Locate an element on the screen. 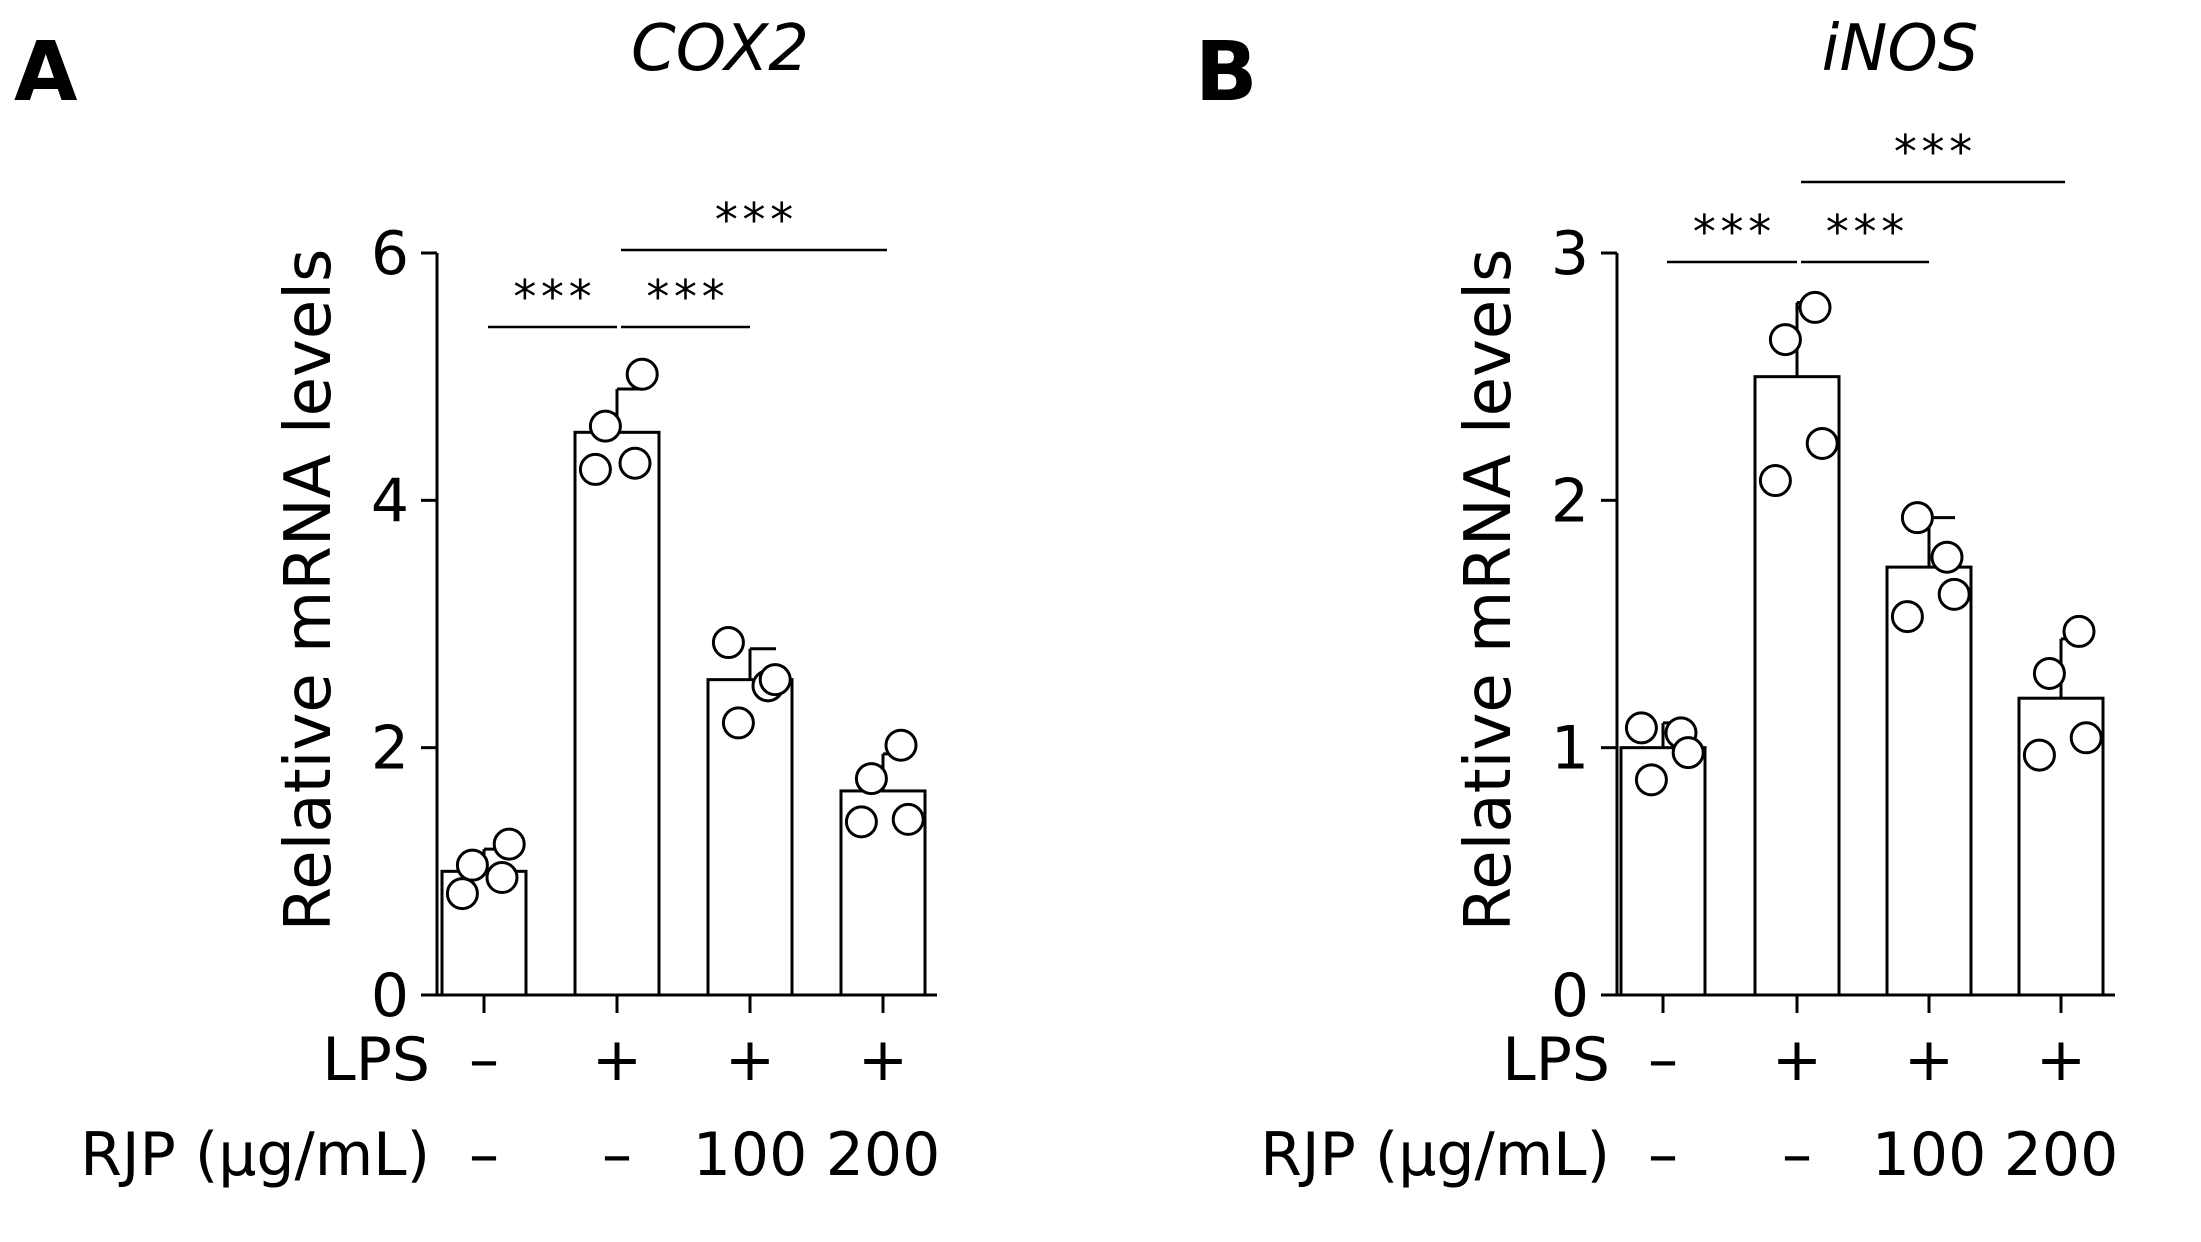 The width and height of the screenshot is (2201, 1242). chart-title: iNOS is located at coordinates (1900, 49).